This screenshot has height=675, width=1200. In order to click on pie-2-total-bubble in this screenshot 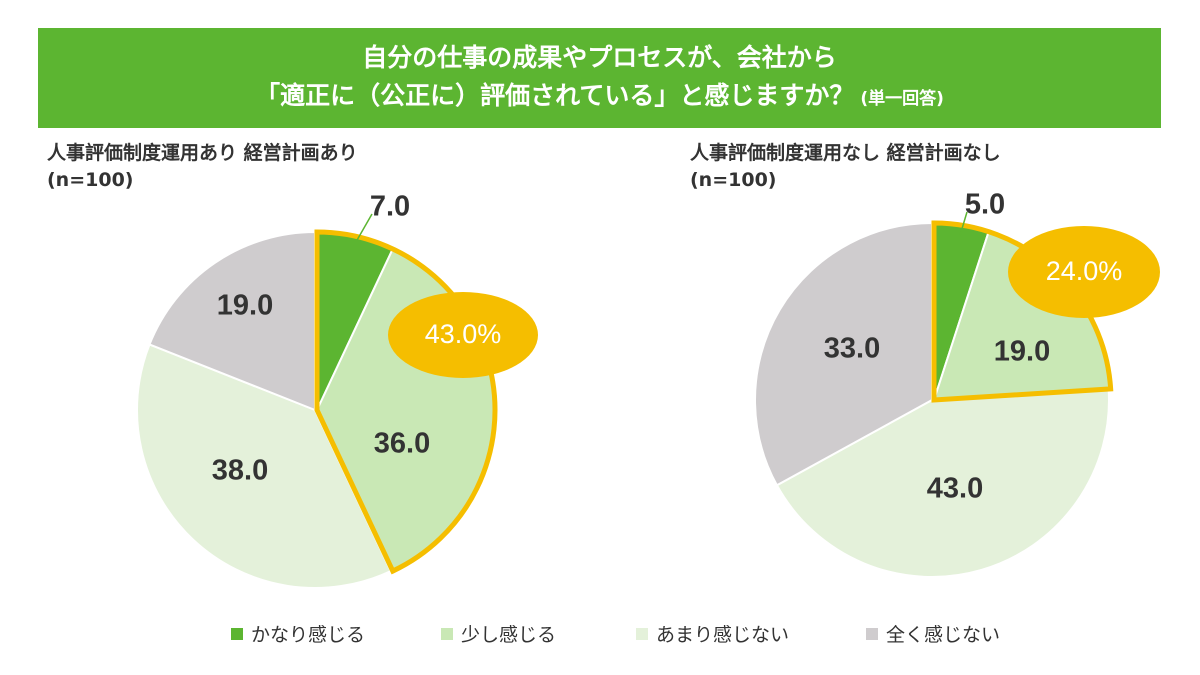, I will do `click(1084, 272)`.